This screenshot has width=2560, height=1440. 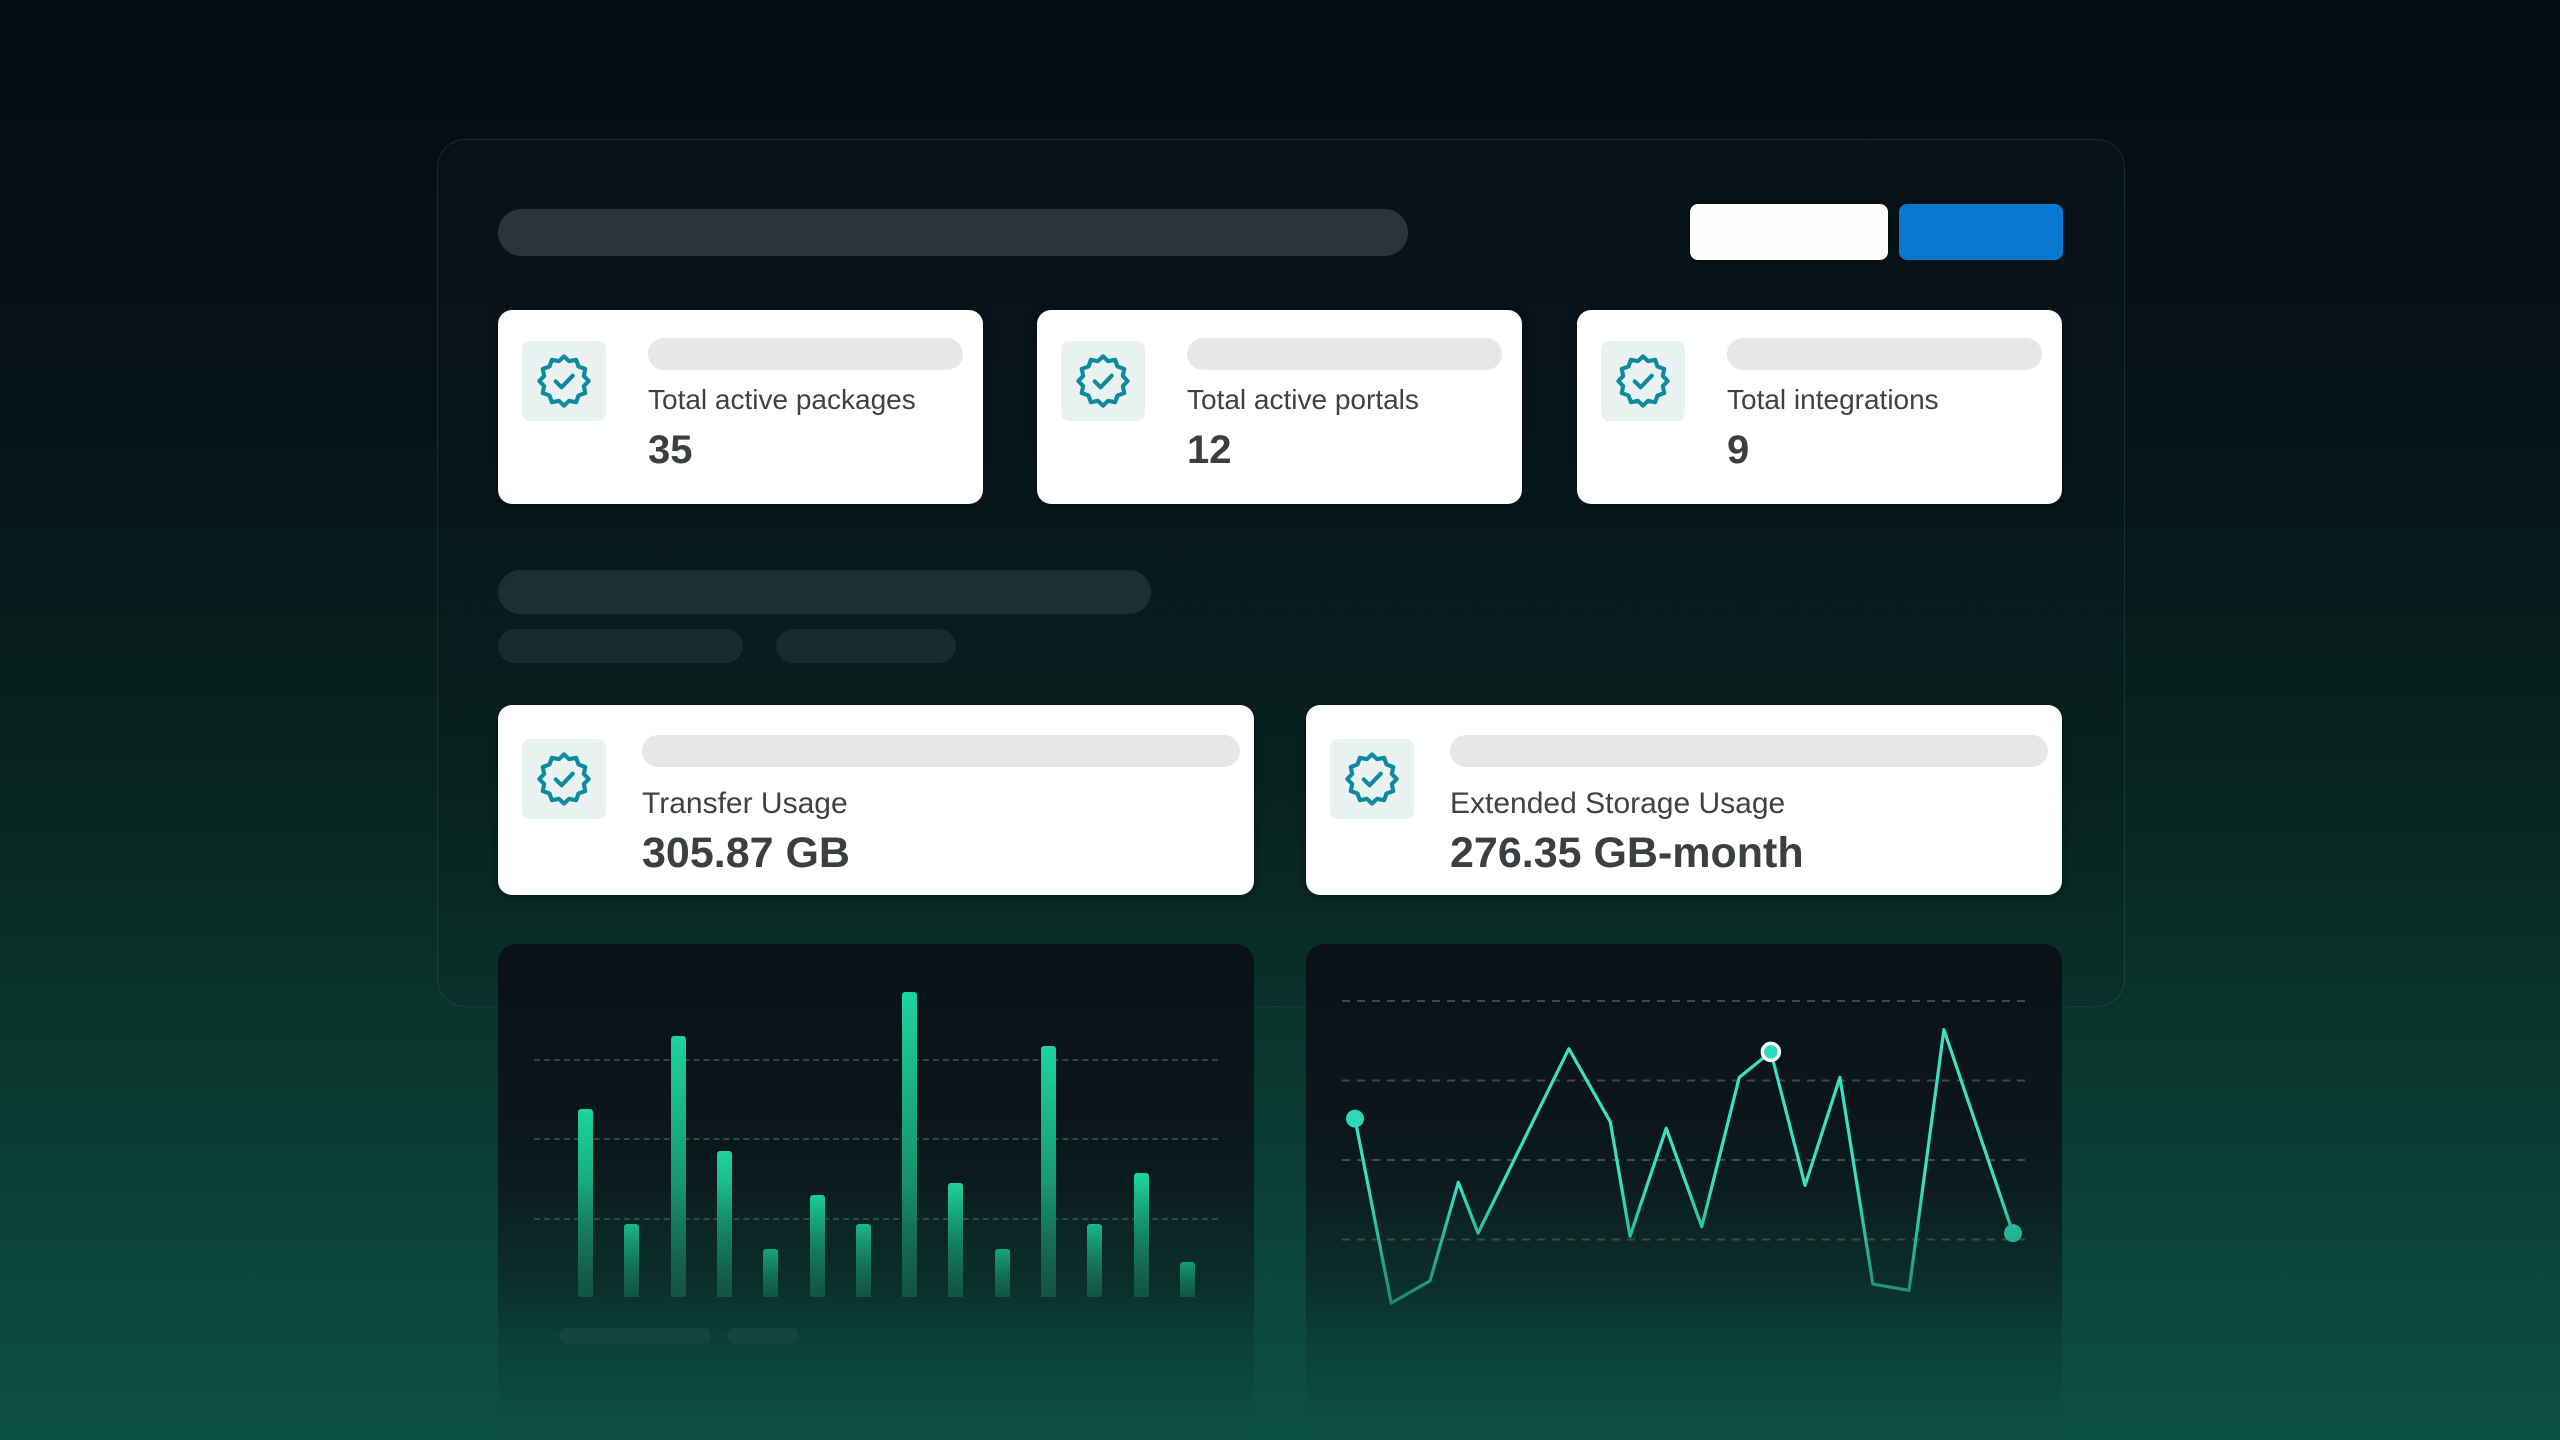 I want to click on storage-usage-line-chart, so click(x=1684, y=1192).